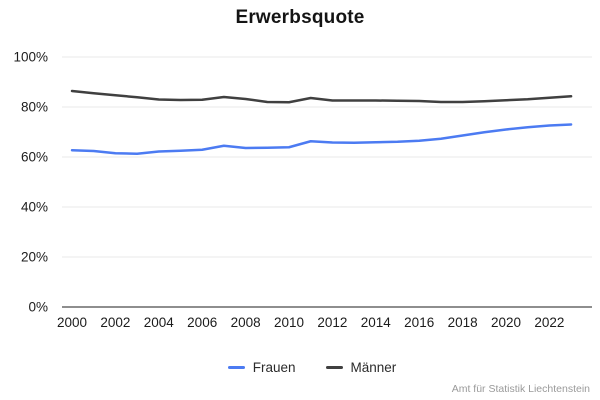  Describe the element at coordinates (520, 389) in the screenshot. I see `source-attribution: Amt für Statistik Liechtenstein` at that location.